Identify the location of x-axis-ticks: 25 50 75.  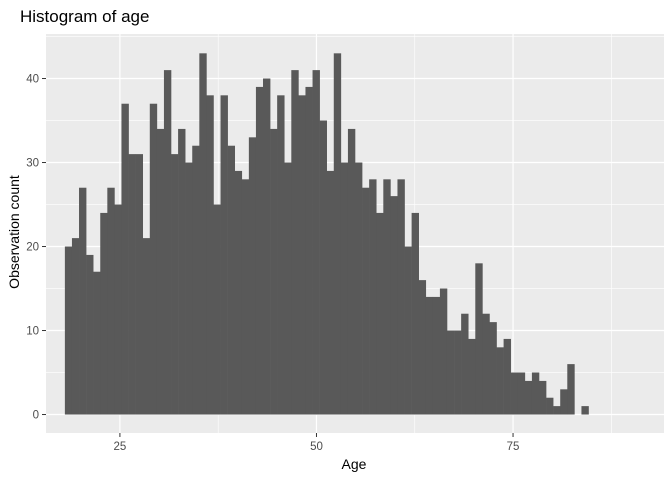
(317, 443).